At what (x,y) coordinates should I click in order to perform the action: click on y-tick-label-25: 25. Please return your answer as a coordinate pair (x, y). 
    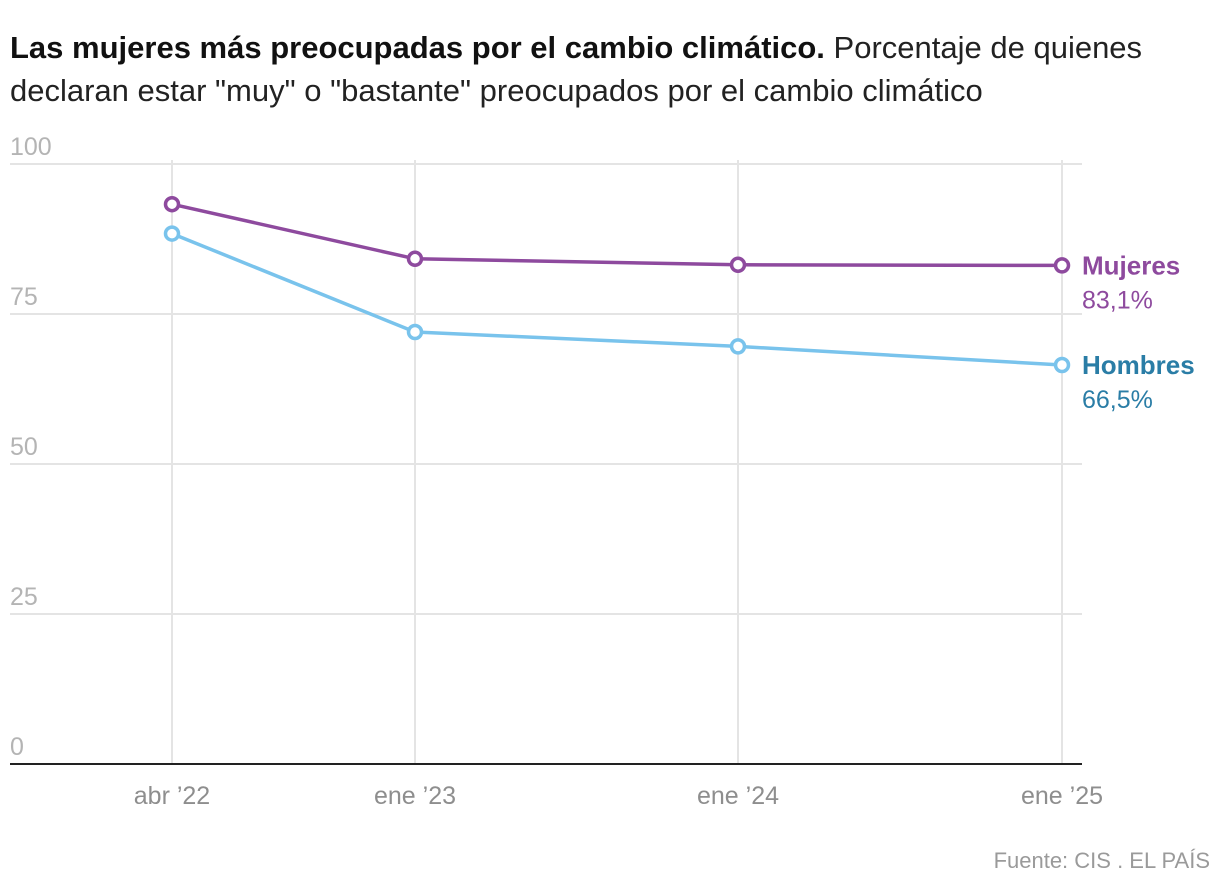
    Looking at the image, I should click on (24, 597).